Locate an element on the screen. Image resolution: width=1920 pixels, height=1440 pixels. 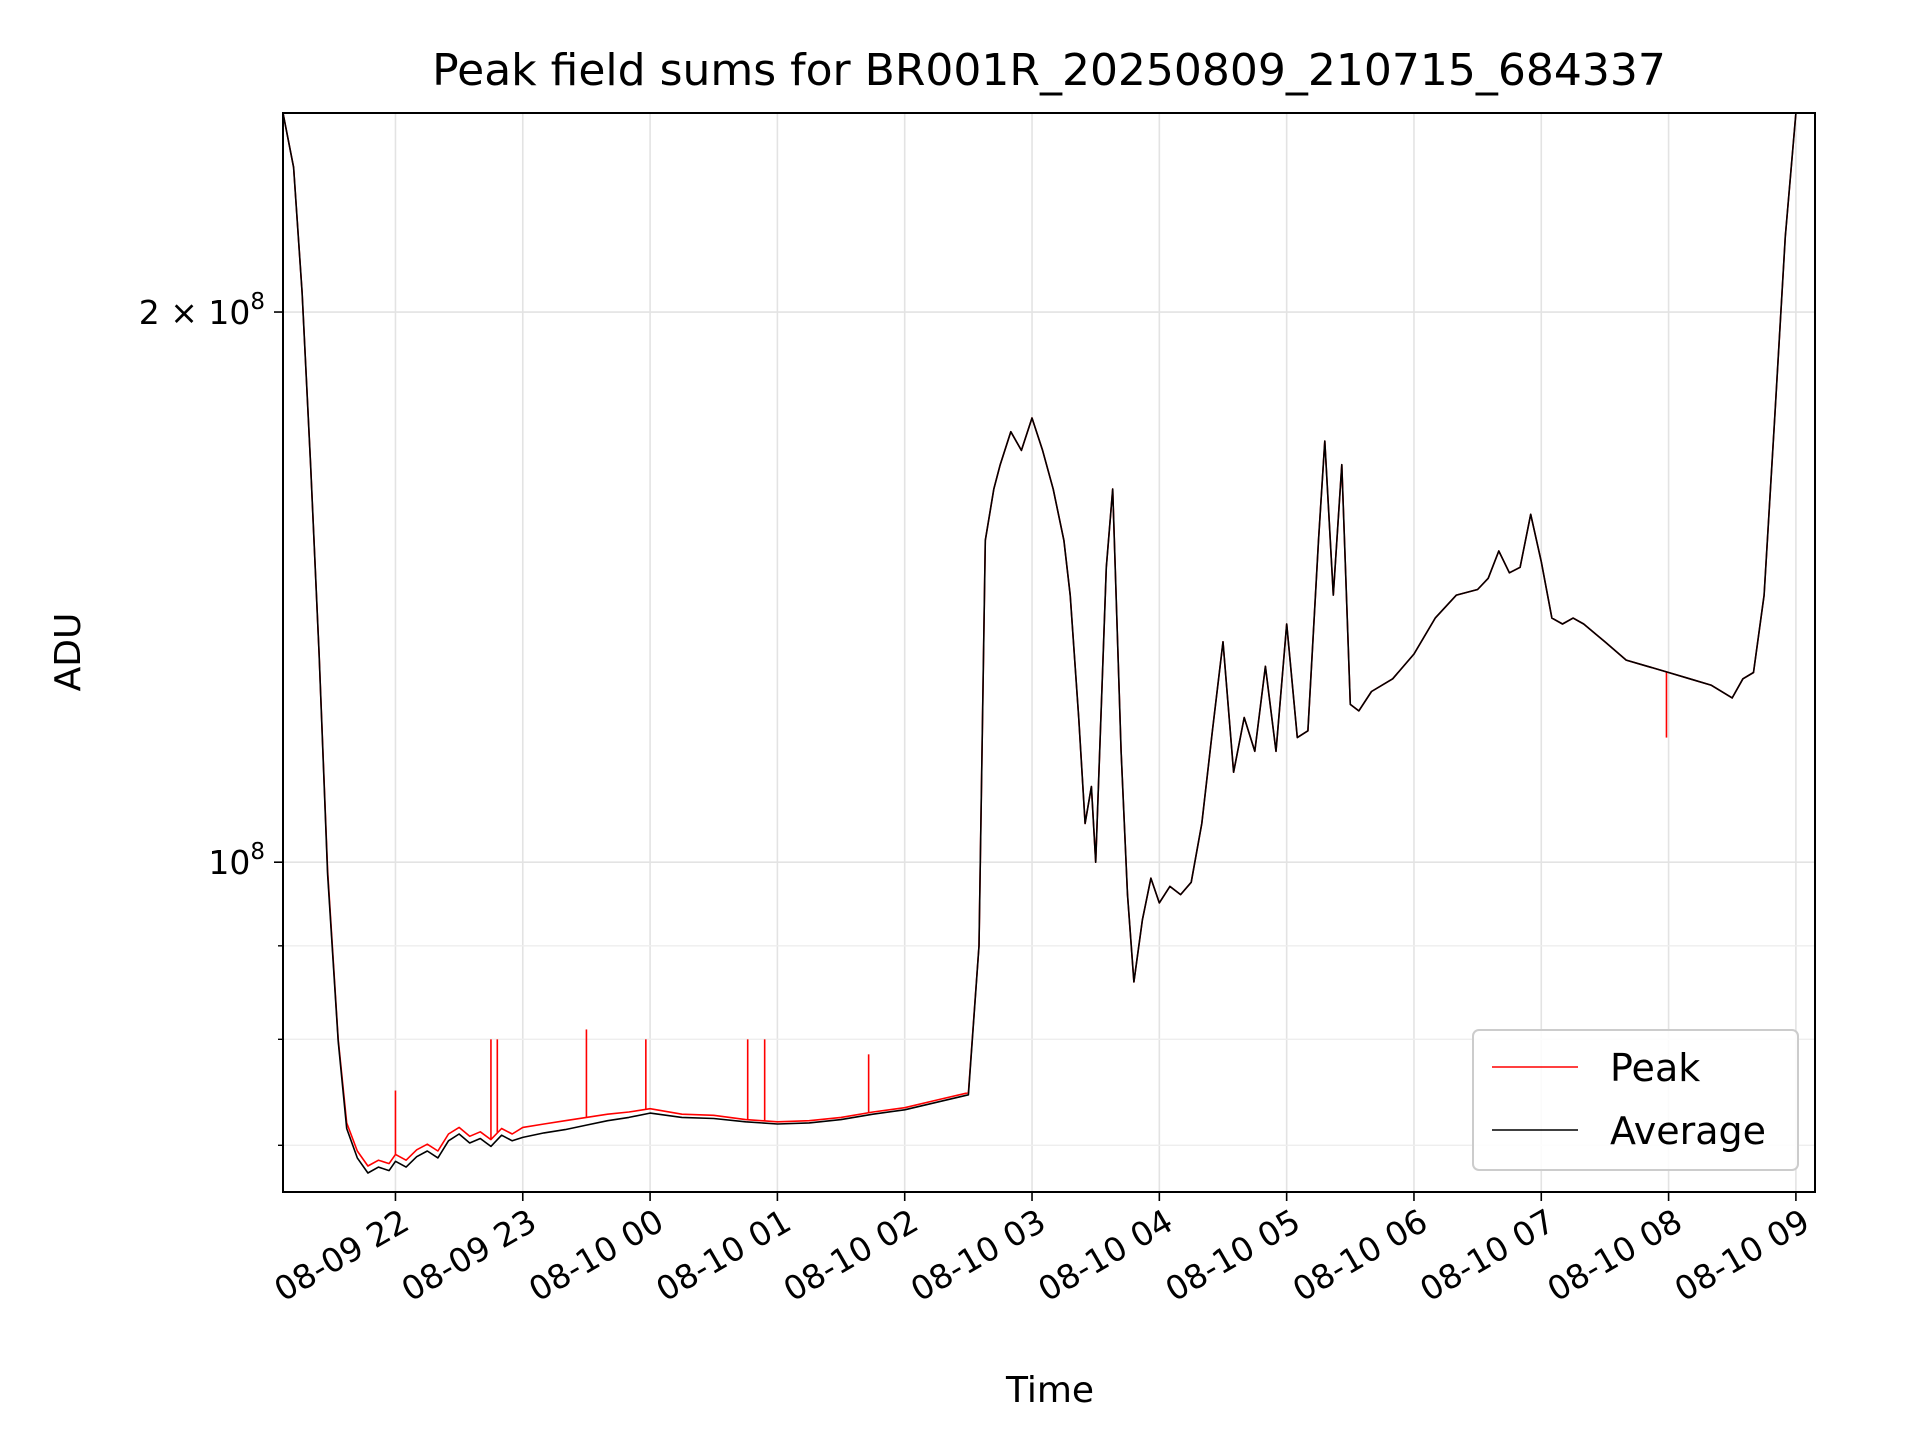
y-axis-label: ADU is located at coordinates (68, 652).